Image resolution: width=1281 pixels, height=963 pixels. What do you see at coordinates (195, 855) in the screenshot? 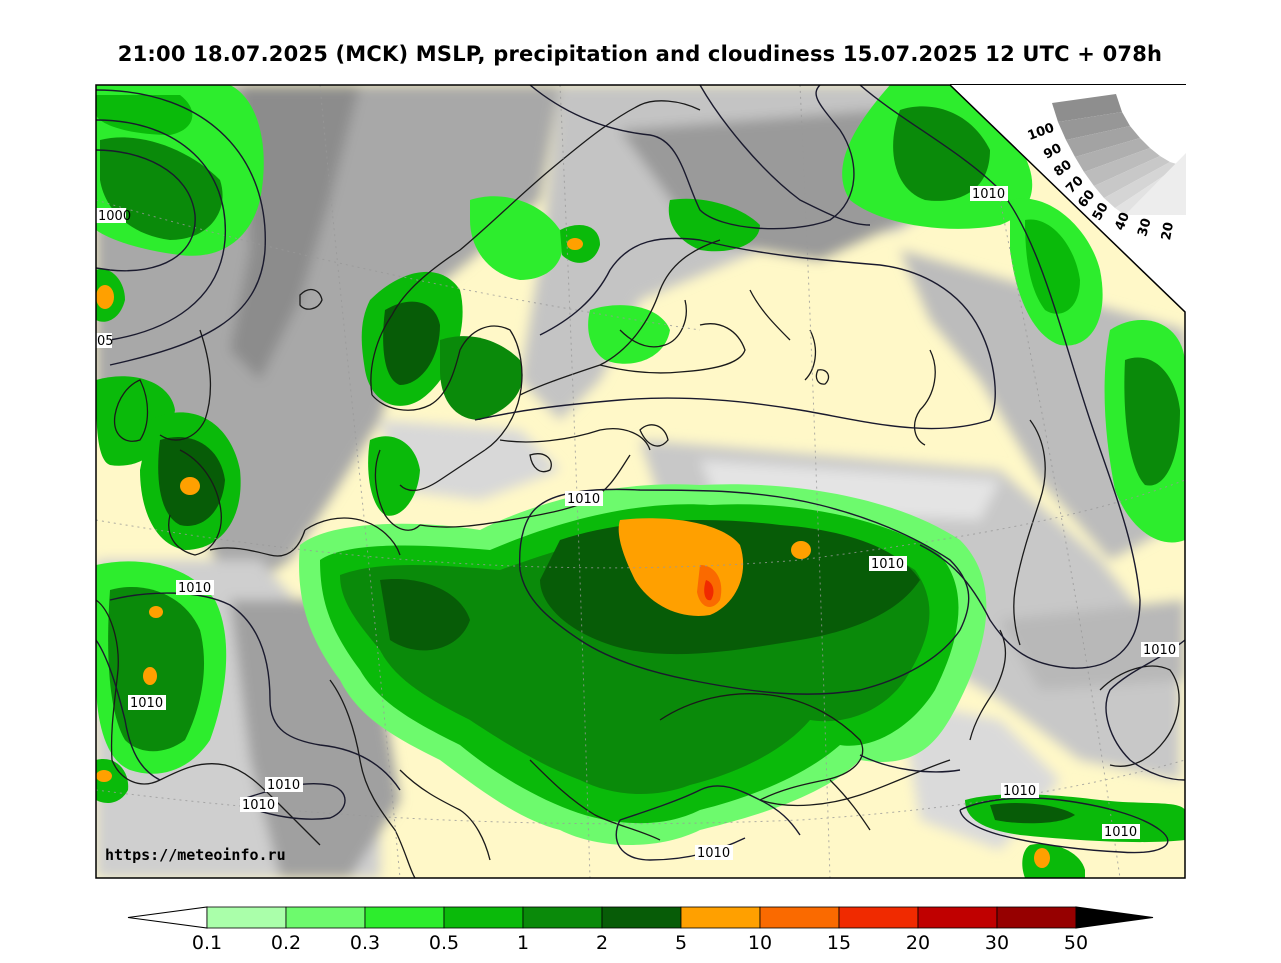
I see `source-url: https://meteoinfo.ru` at bounding box center [195, 855].